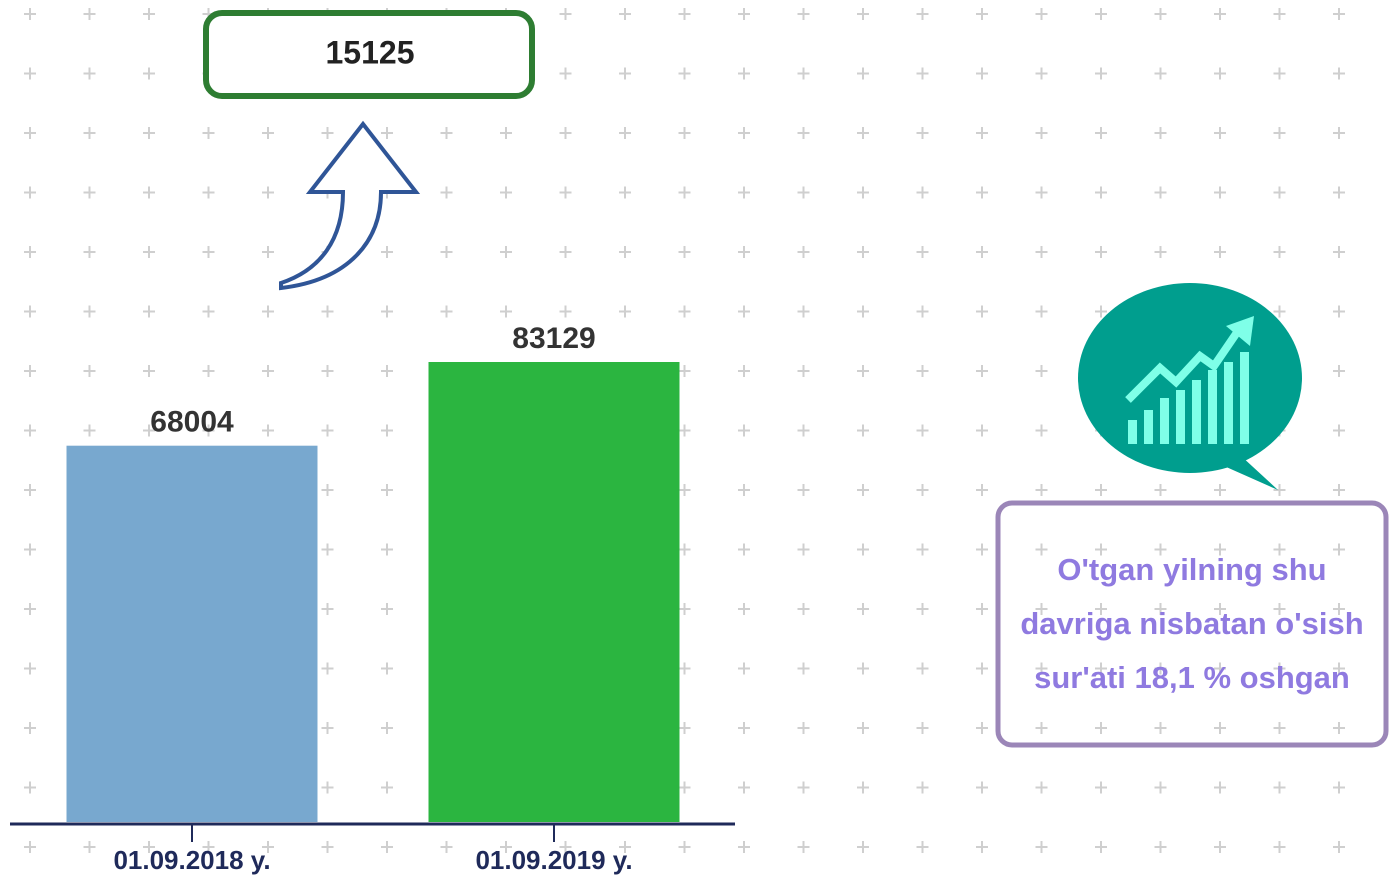 This screenshot has width=1389, height=880. I want to click on difference-label: 15125, so click(370, 52).